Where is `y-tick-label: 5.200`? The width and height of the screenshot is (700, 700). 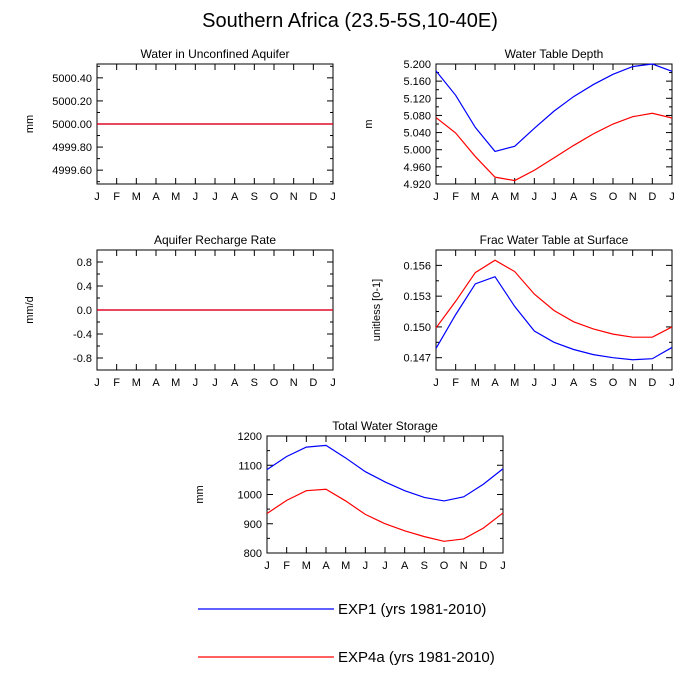
y-tick-label: 5.200 is located at coordinates (417, 65).